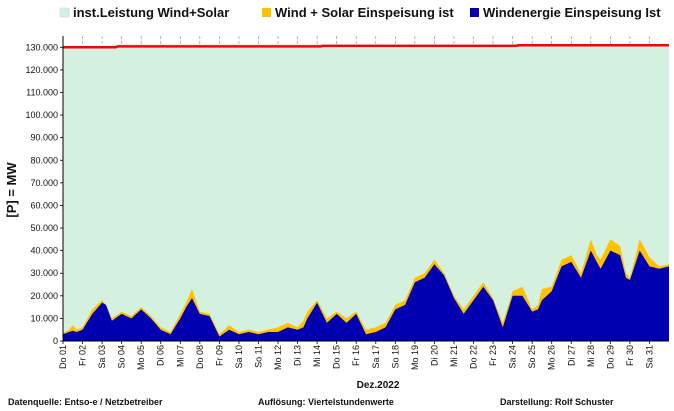  Describe the element at coordinates (42, 92) in the screenshot. I see `y-tick-label: 110.000` at that location.